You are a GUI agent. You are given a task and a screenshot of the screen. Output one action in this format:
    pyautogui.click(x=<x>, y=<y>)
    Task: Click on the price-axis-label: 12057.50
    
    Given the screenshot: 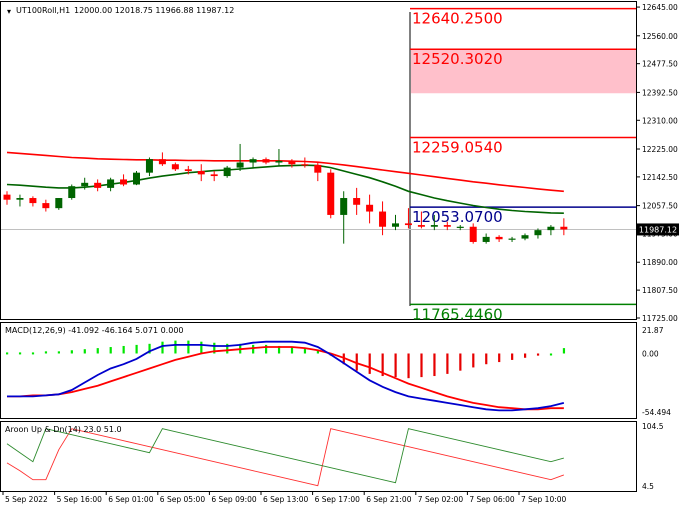 What is the action you would take?
    pyautogui.click(x=660, y=206)
    